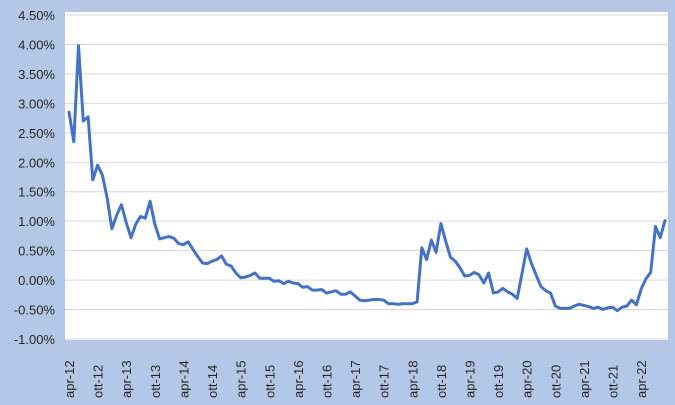 The image size is (675, 405). Describe the element at coordinates (36, 162) in the screenshot. I see `y-tick-label: 2.00%` at that location.